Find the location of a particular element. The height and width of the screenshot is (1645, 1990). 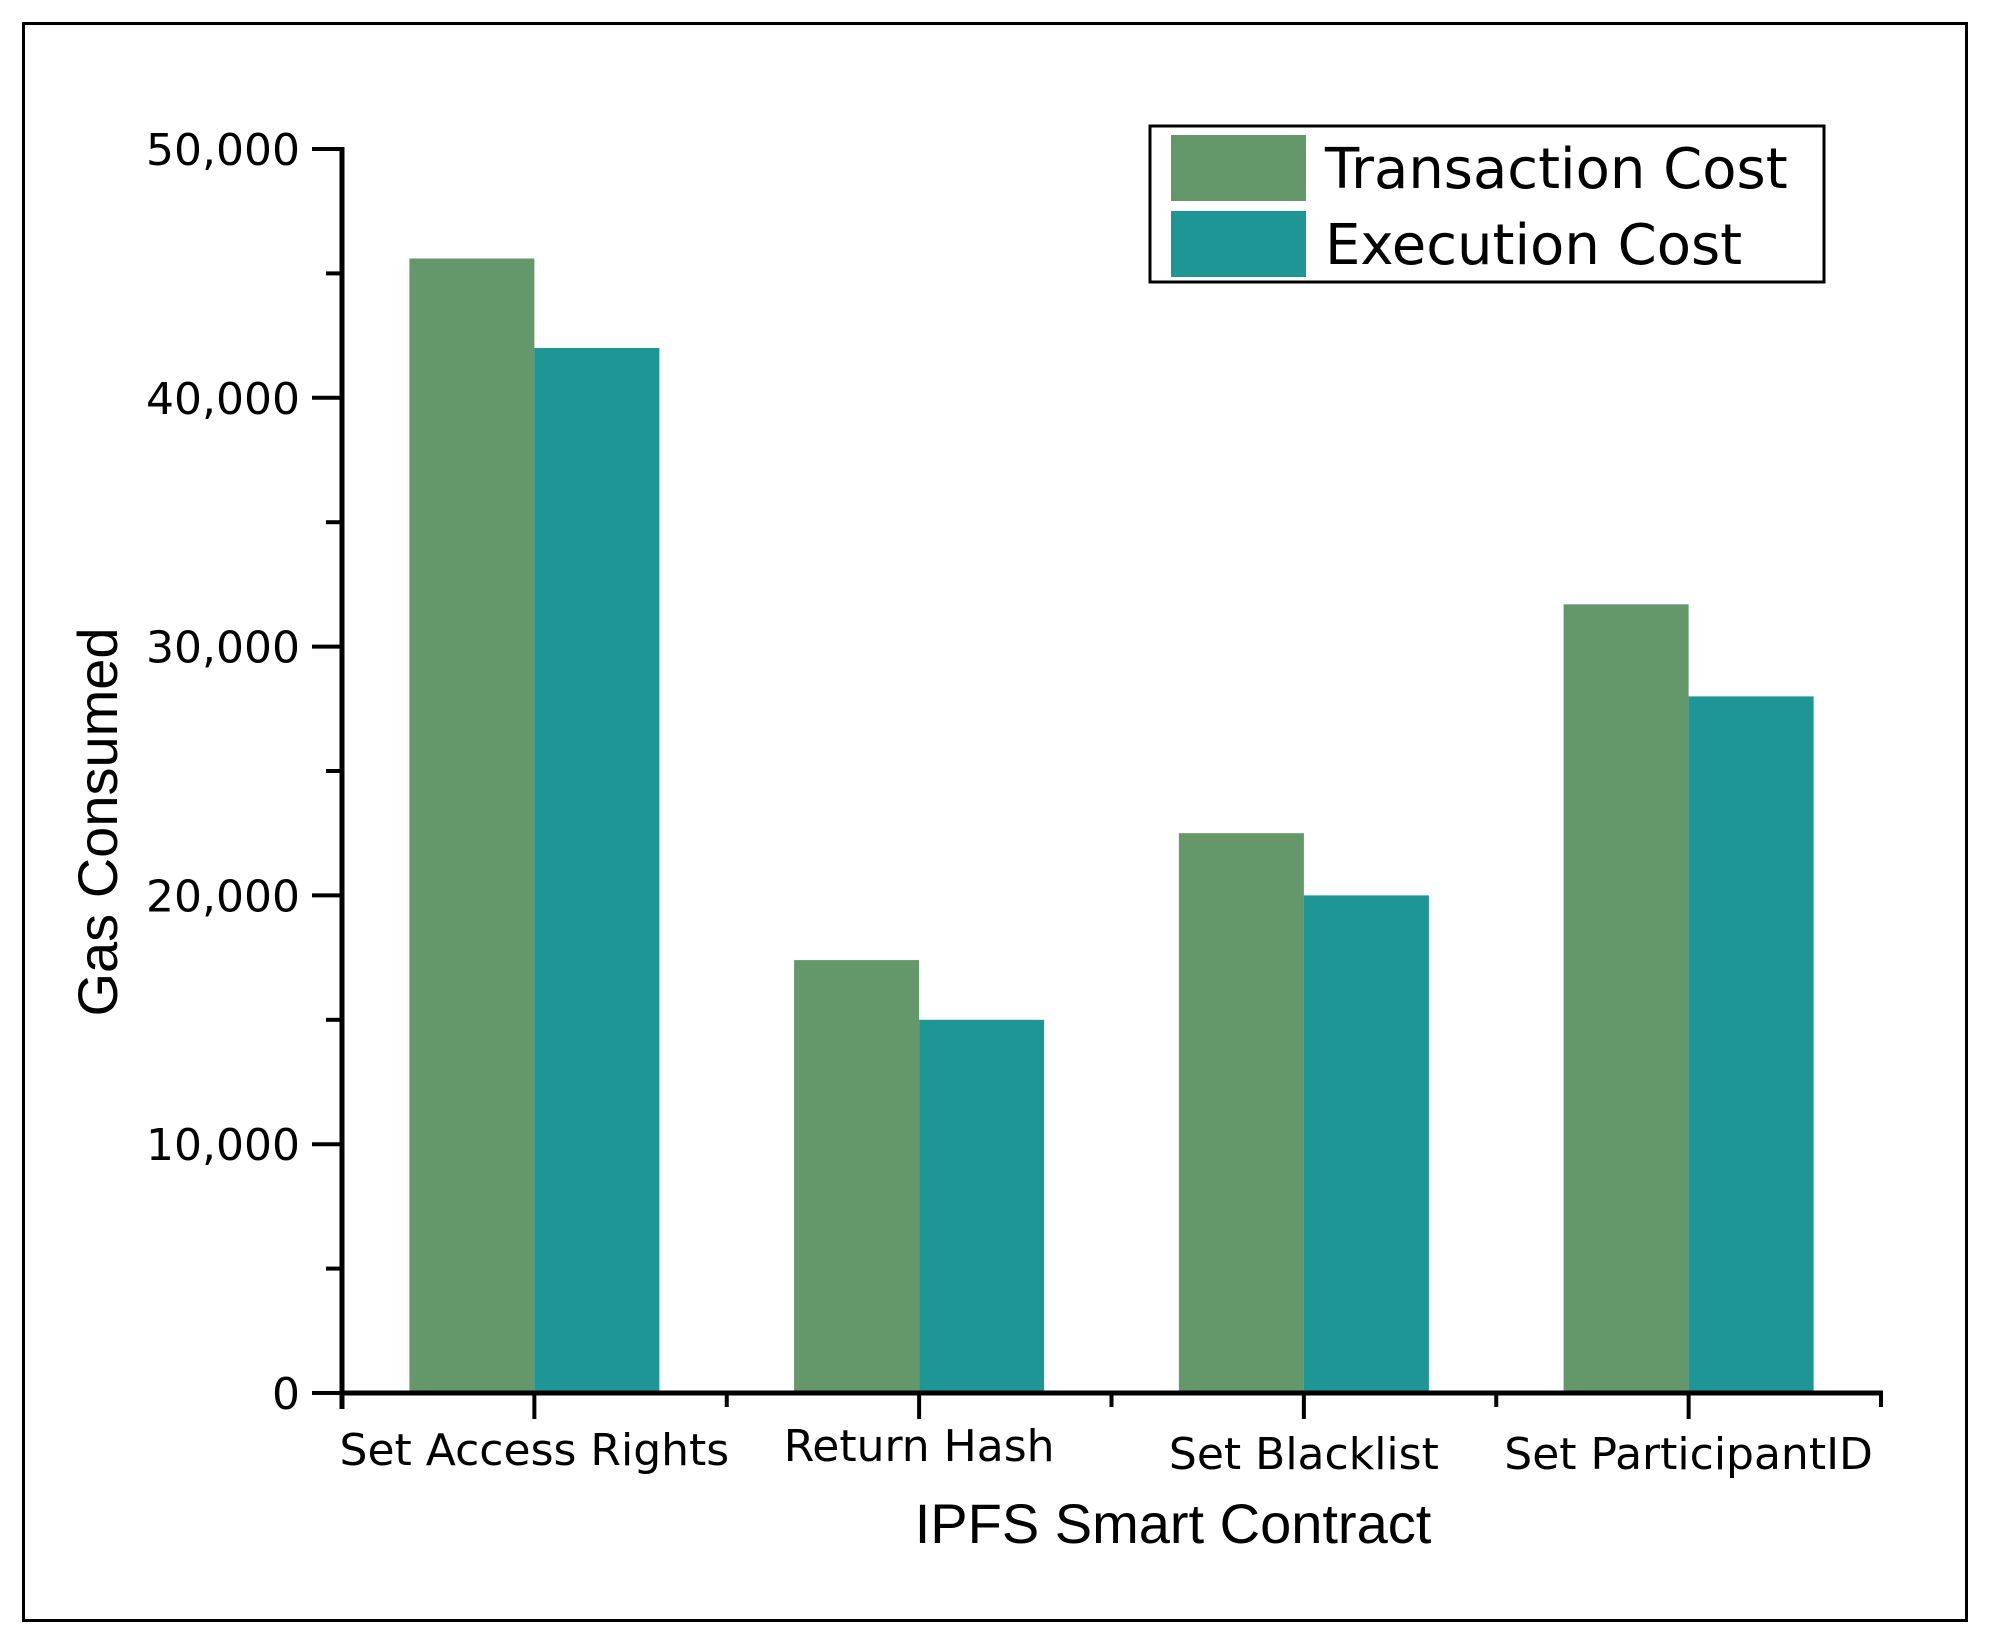

y-tick-label: 40,000 is located at coordinates (223, 399).